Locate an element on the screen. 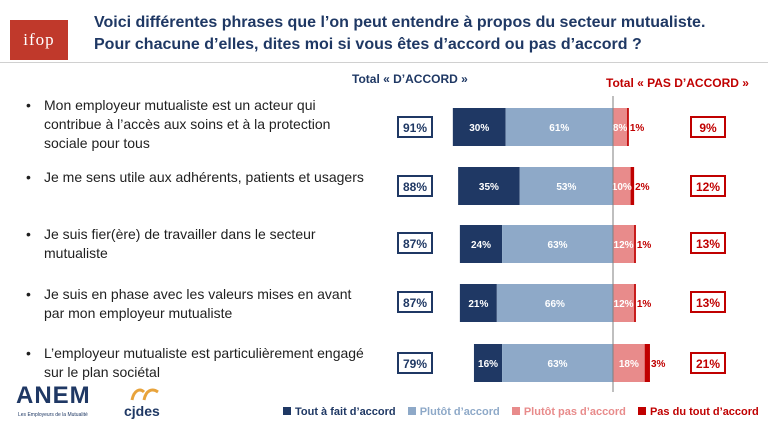  ifop-logo: ifop is located at coordinates (39, 40).